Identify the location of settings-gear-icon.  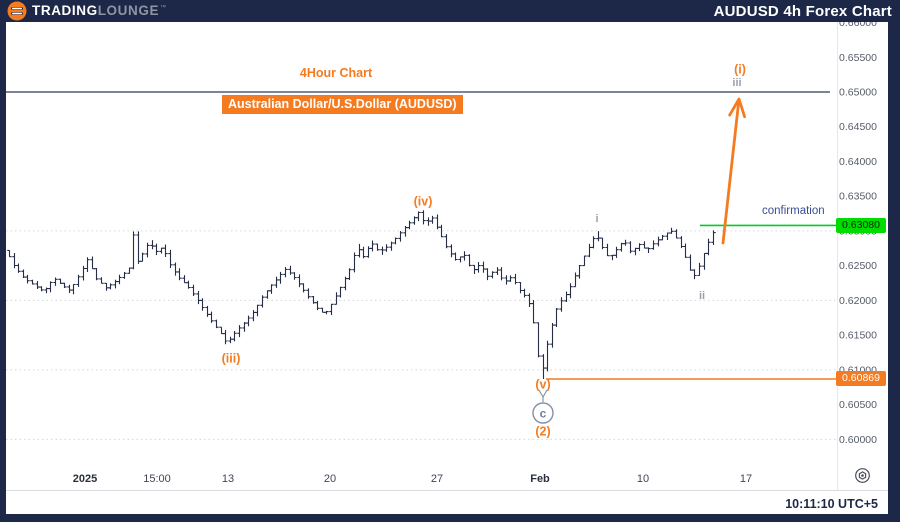
(862, 475).